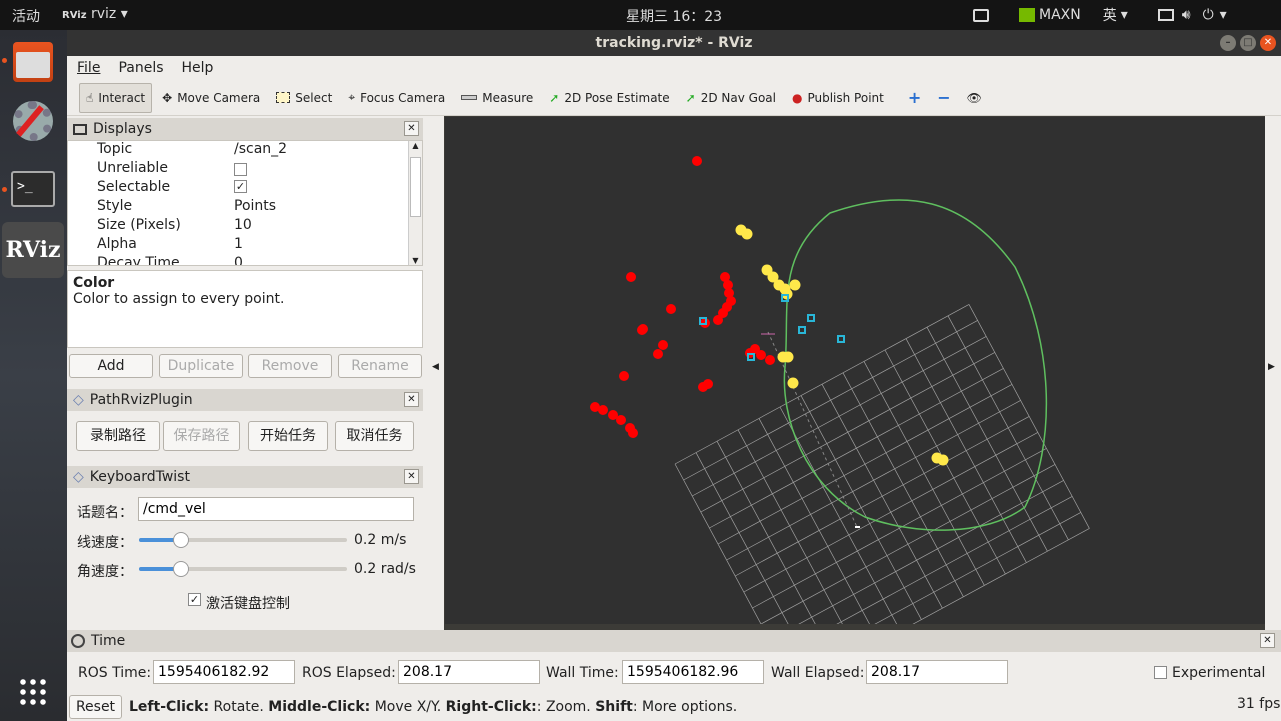 This screenshot has width=1281, height=721. I want to click on select-tool: Select, so click(304, 98).